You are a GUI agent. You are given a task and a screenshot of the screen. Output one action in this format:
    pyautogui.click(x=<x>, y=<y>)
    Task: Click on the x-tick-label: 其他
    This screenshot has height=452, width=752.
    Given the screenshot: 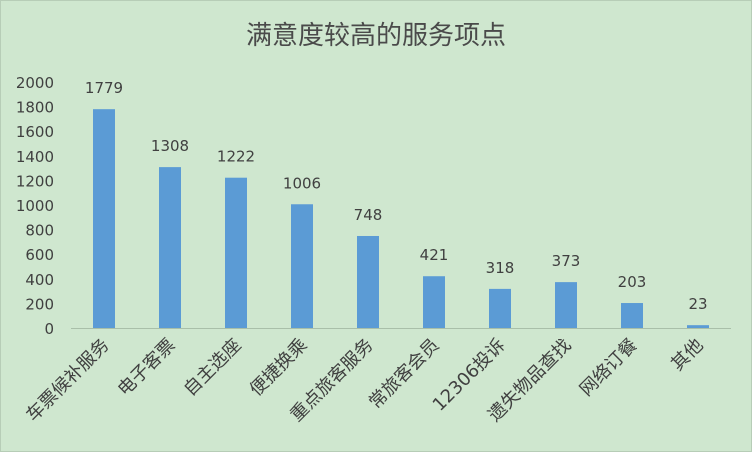 What is the action you would take?
    pyautogui.click(x=687, y=355)
    